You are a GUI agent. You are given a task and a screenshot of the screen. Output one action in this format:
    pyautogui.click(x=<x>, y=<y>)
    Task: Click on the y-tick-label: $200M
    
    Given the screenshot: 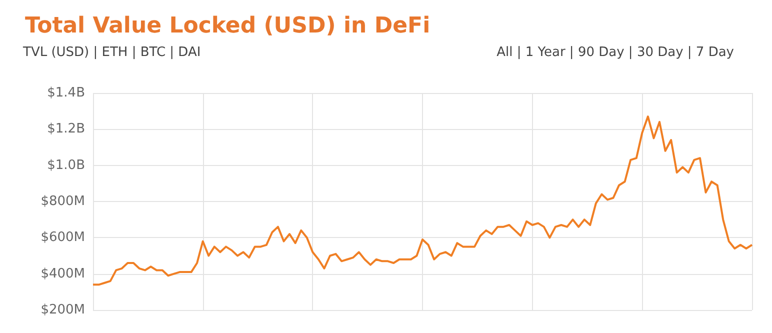 What is the action you would take?
    pyautogui.click(x=62, y=310)
    